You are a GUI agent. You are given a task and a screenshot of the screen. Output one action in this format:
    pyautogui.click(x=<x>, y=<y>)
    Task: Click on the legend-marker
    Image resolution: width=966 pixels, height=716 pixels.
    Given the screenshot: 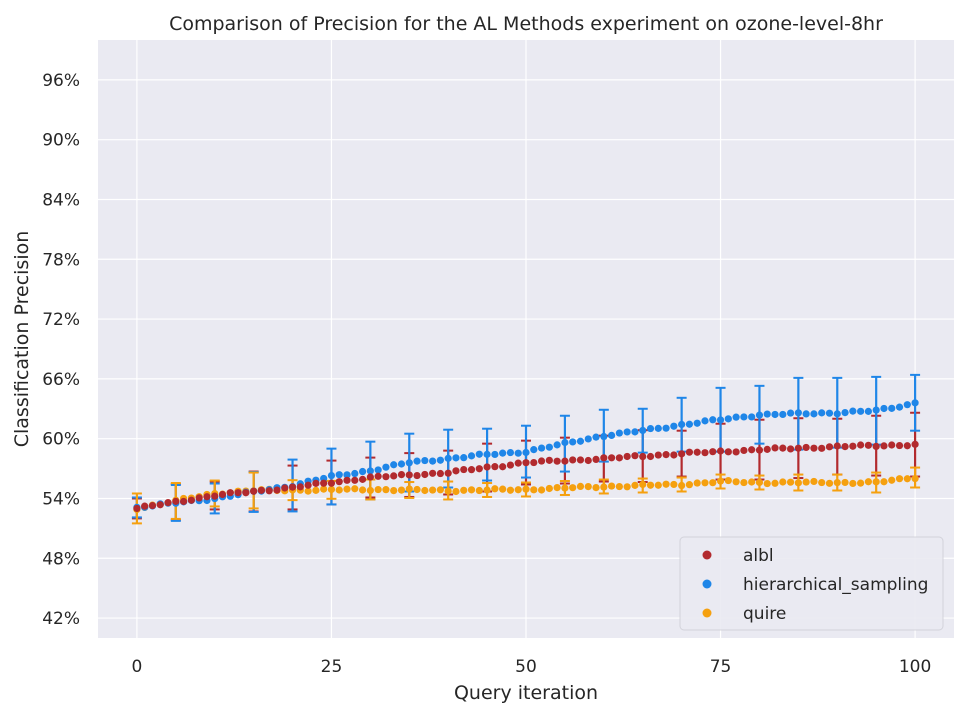 What is the action you would take?
    pyautogui.click(x=707, y=584)
    